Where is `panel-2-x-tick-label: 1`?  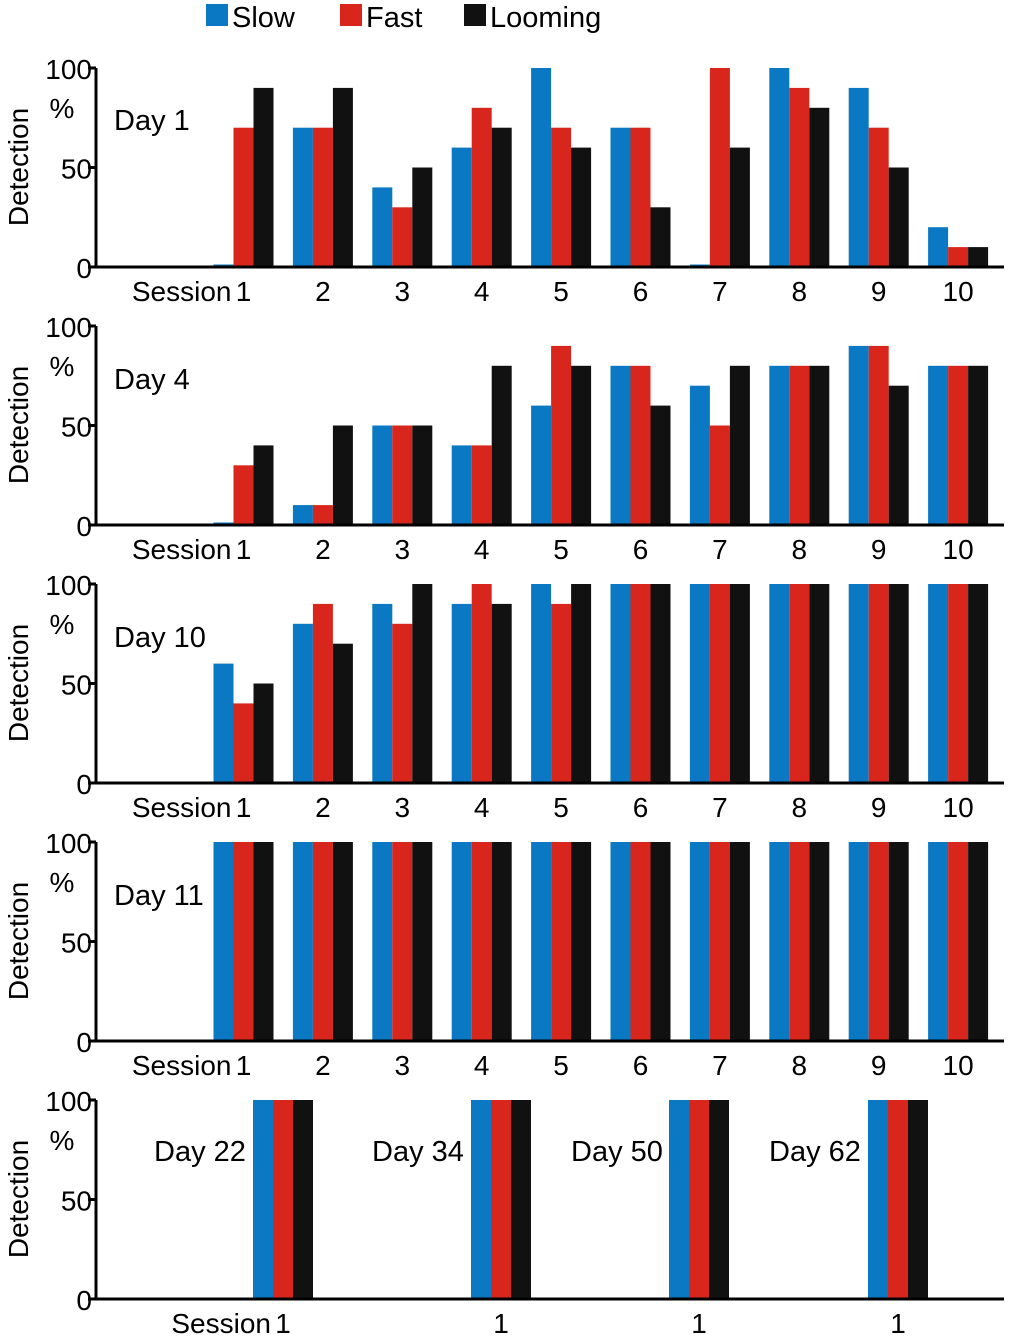
panel-2-x-tick-label: 1 is located at coordinates (244, 807).